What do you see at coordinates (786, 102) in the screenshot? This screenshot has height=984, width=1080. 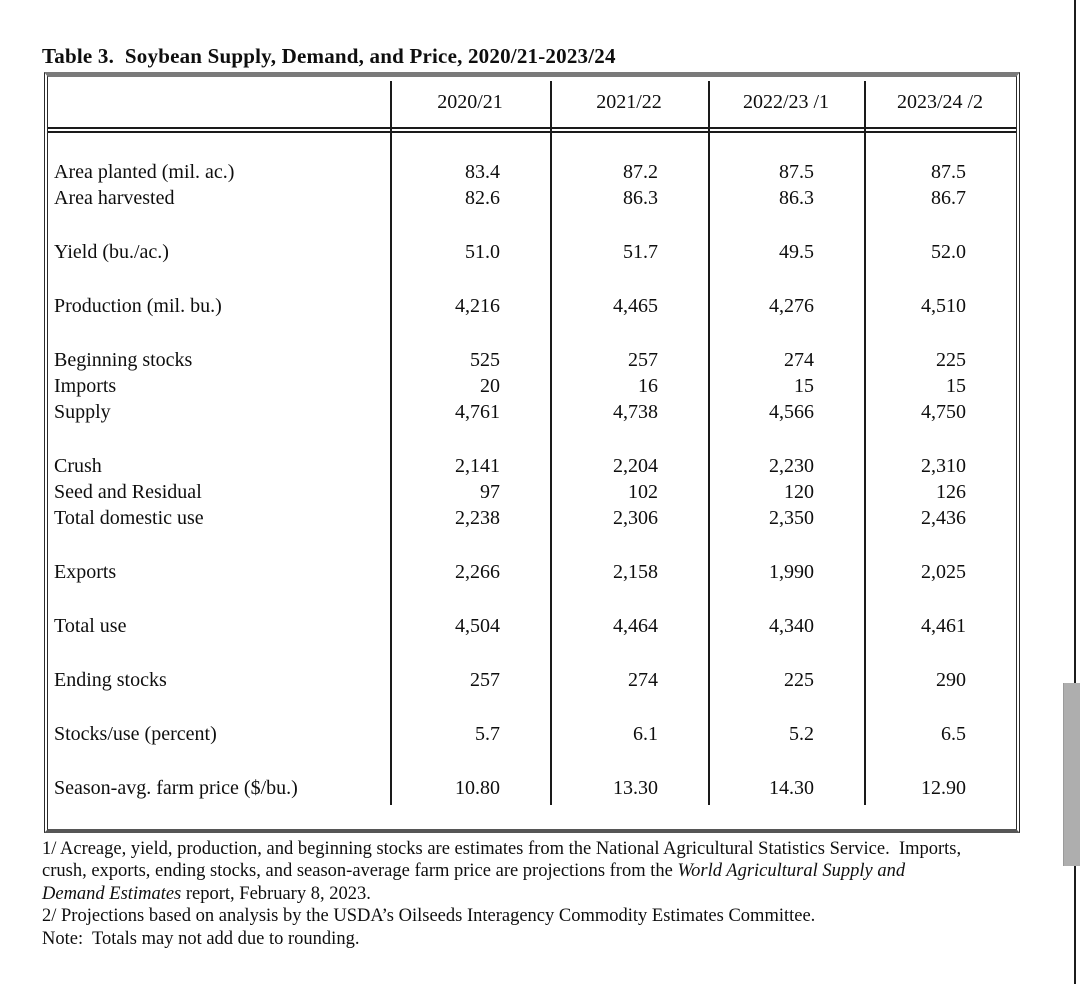 I see `header-col-2022-23: 2022/23 /1` at bounding box center [786, 102].